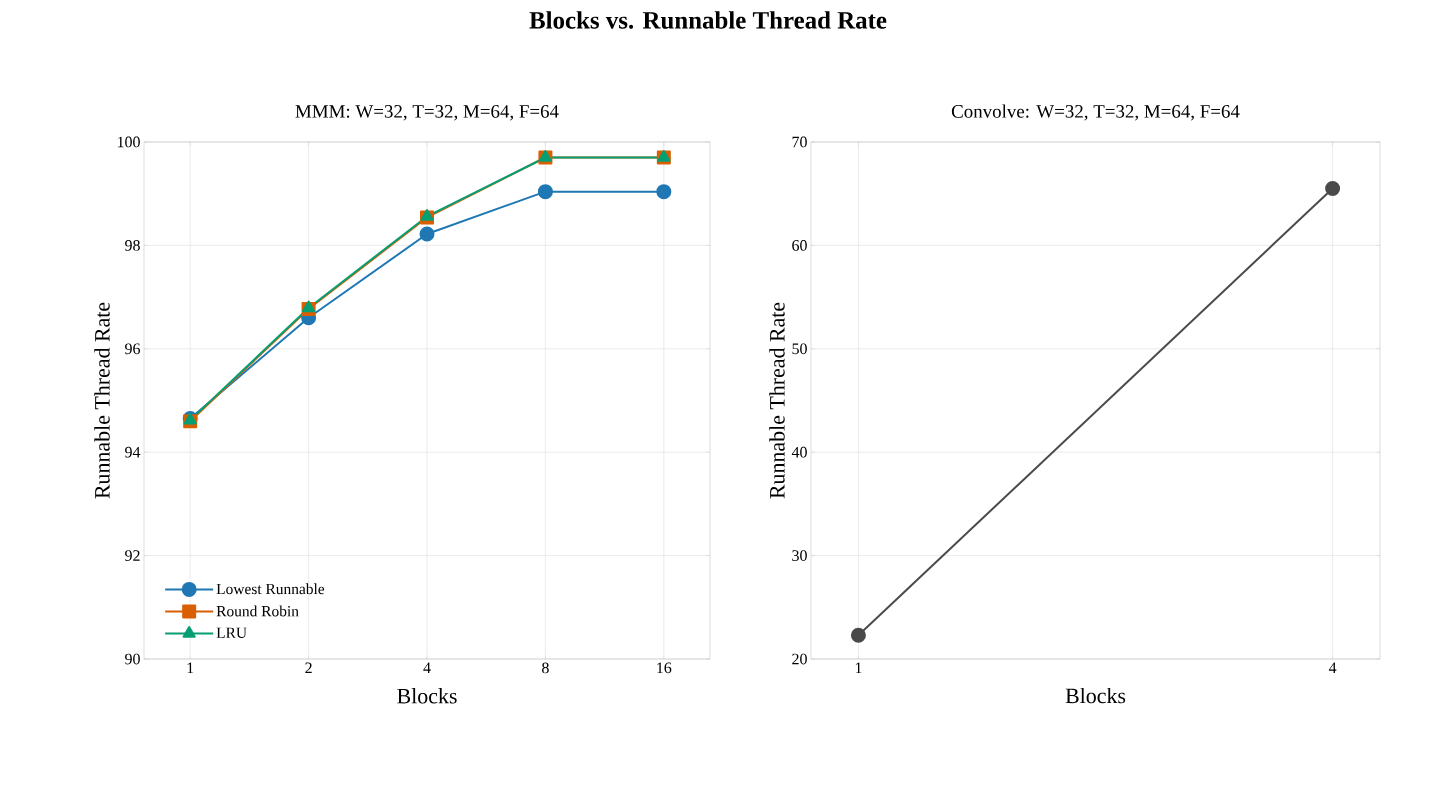 This screenshot has width=1440, height=804. What do you see at coordinates (708, 20) in the screenshot?
I see `chart-title: Blocks vs. Runnable Thread Rate` at bounding box center [708, 20].